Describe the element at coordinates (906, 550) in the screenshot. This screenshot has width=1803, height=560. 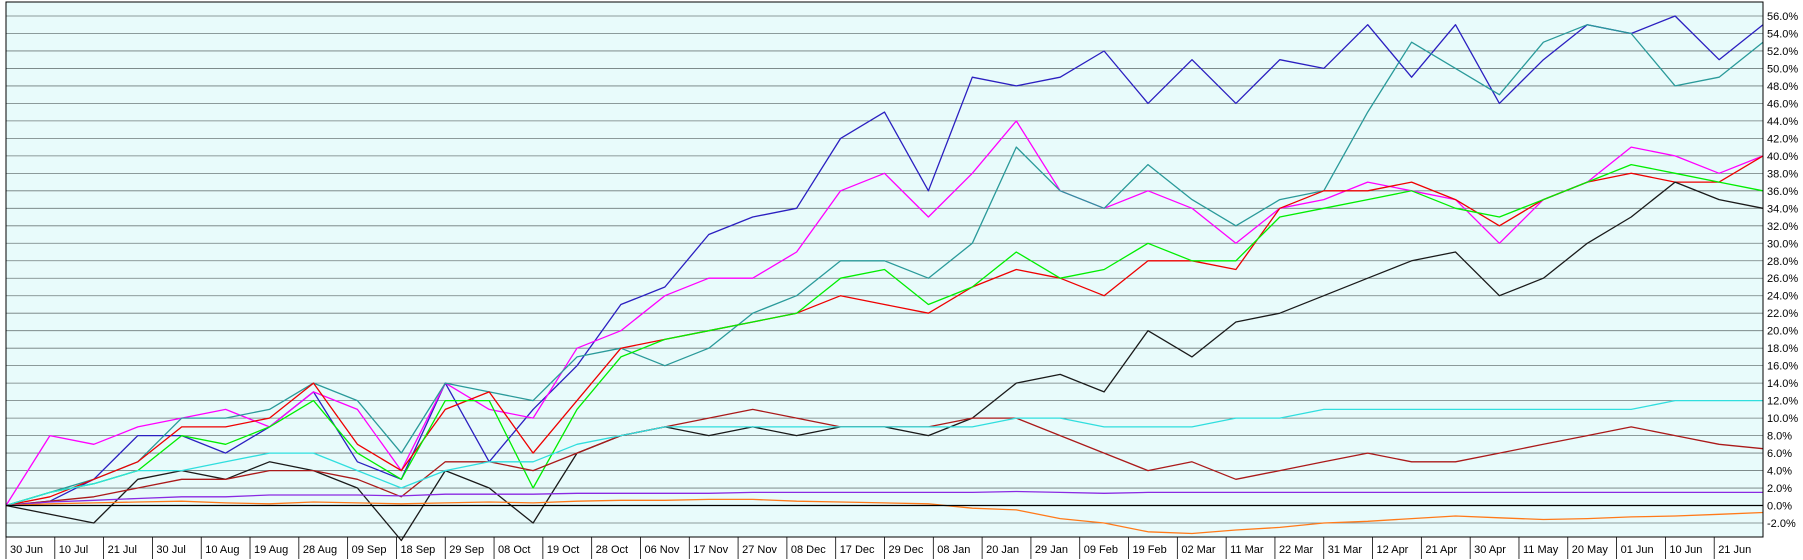
I see `x-tick-label: 29 Dec` at that location.